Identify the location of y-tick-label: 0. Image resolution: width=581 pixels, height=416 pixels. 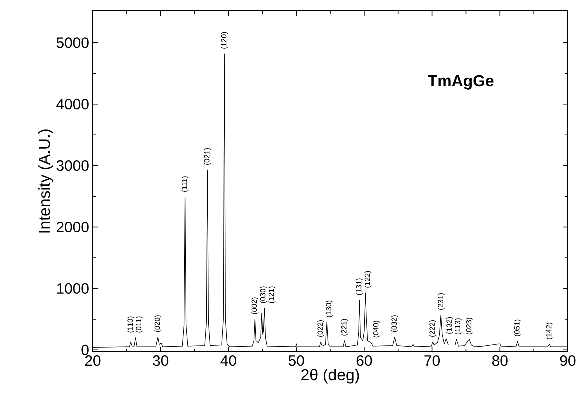
(85, 350).